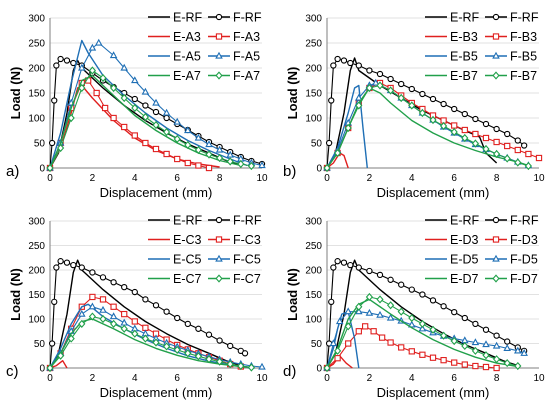  What do you see at coordinates (36, 271) in the screenshot?
I see `y-tick-label: 200` at bounding box center [36, 271].